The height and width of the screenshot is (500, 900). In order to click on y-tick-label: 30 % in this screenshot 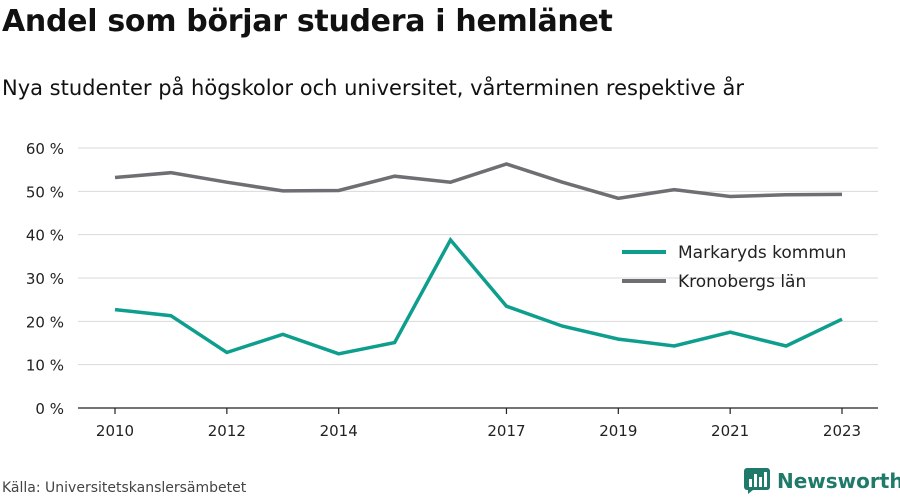, I will do `click(45, 279)`.